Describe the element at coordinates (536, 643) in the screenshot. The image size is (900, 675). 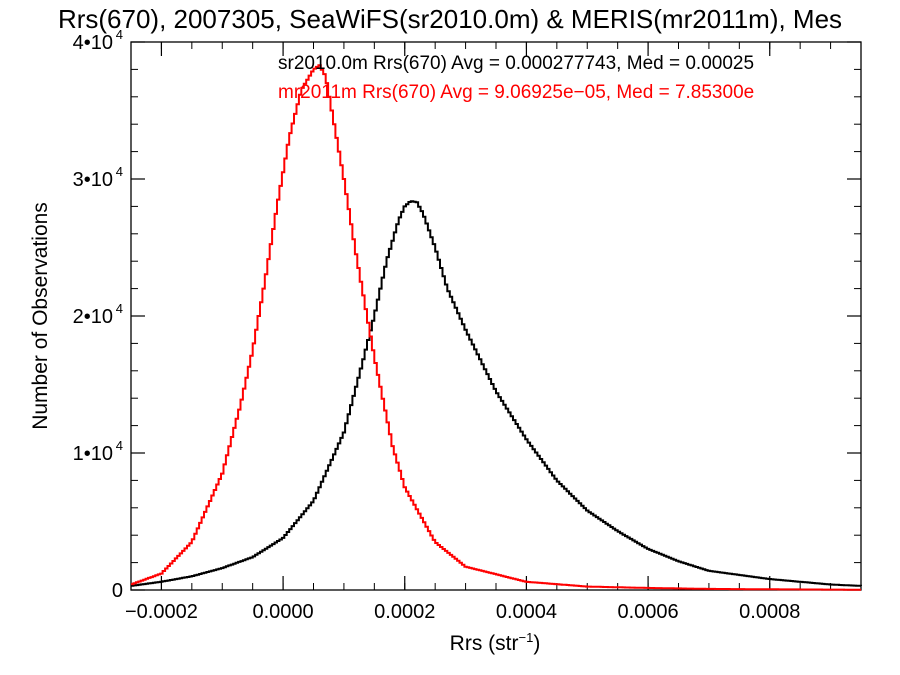
I see `x-axis-label-tail: )` at that location.